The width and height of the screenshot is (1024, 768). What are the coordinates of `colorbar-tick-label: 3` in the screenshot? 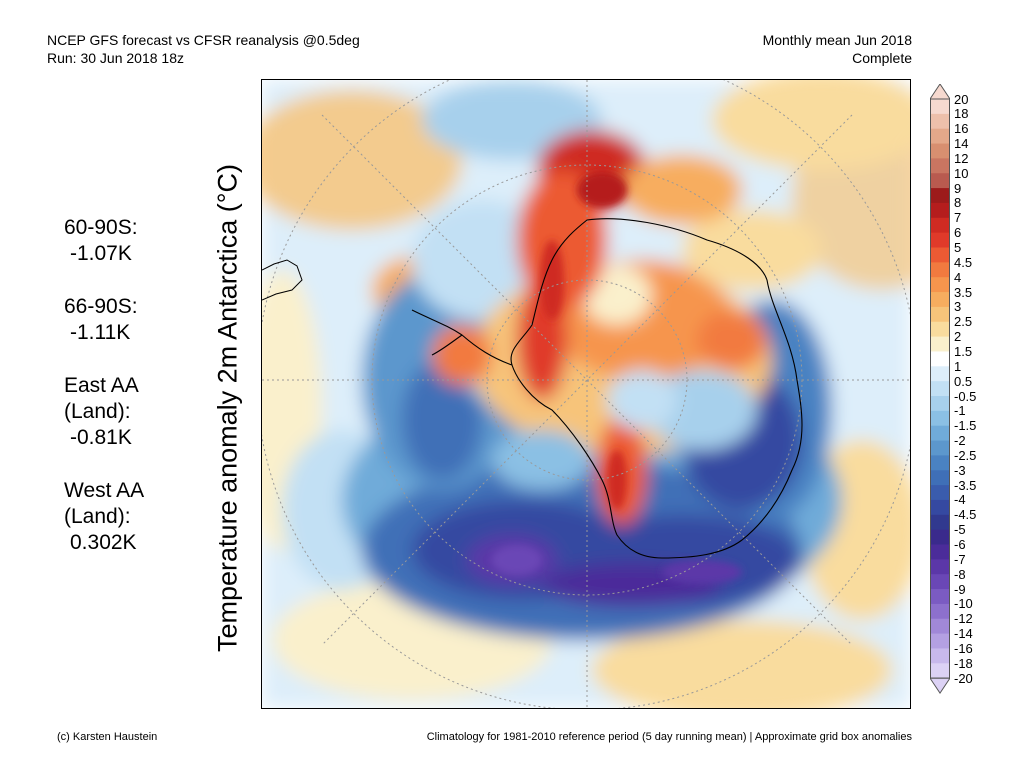 It's located at (958, 307).